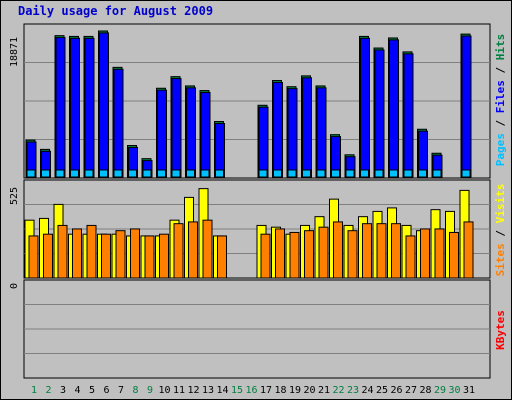  I want to click on x-tick-7: 7, so click(121, 390).